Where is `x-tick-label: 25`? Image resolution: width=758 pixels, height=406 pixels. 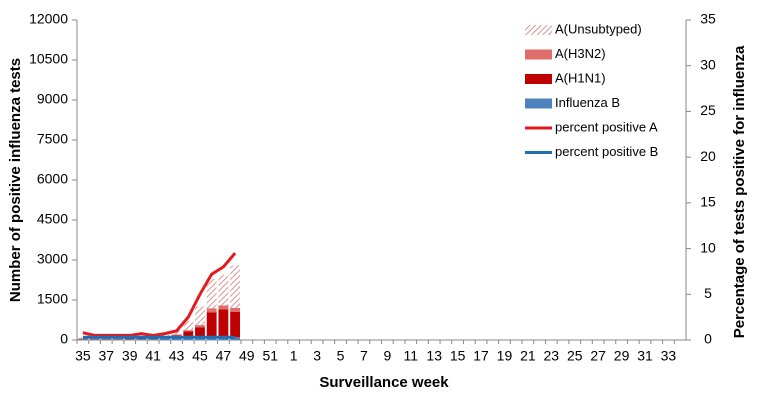 x-tick-label: 25 is located at coordinates (575, 356).